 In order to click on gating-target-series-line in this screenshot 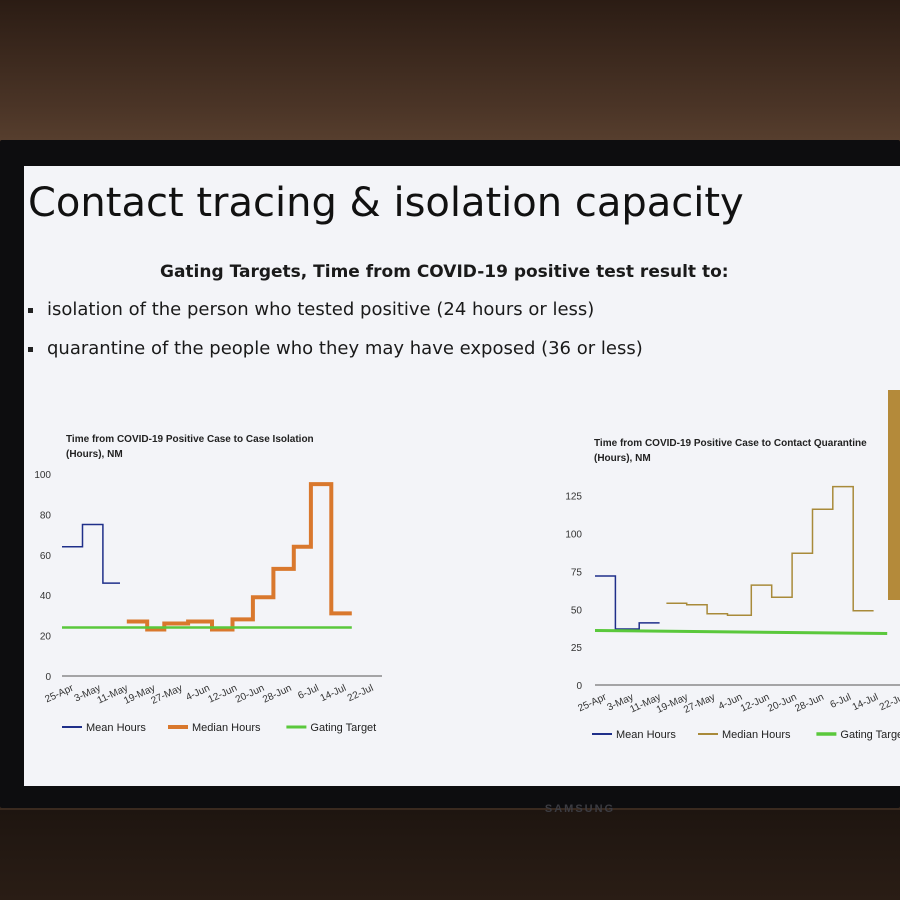, I will do `click(741, 632)`.